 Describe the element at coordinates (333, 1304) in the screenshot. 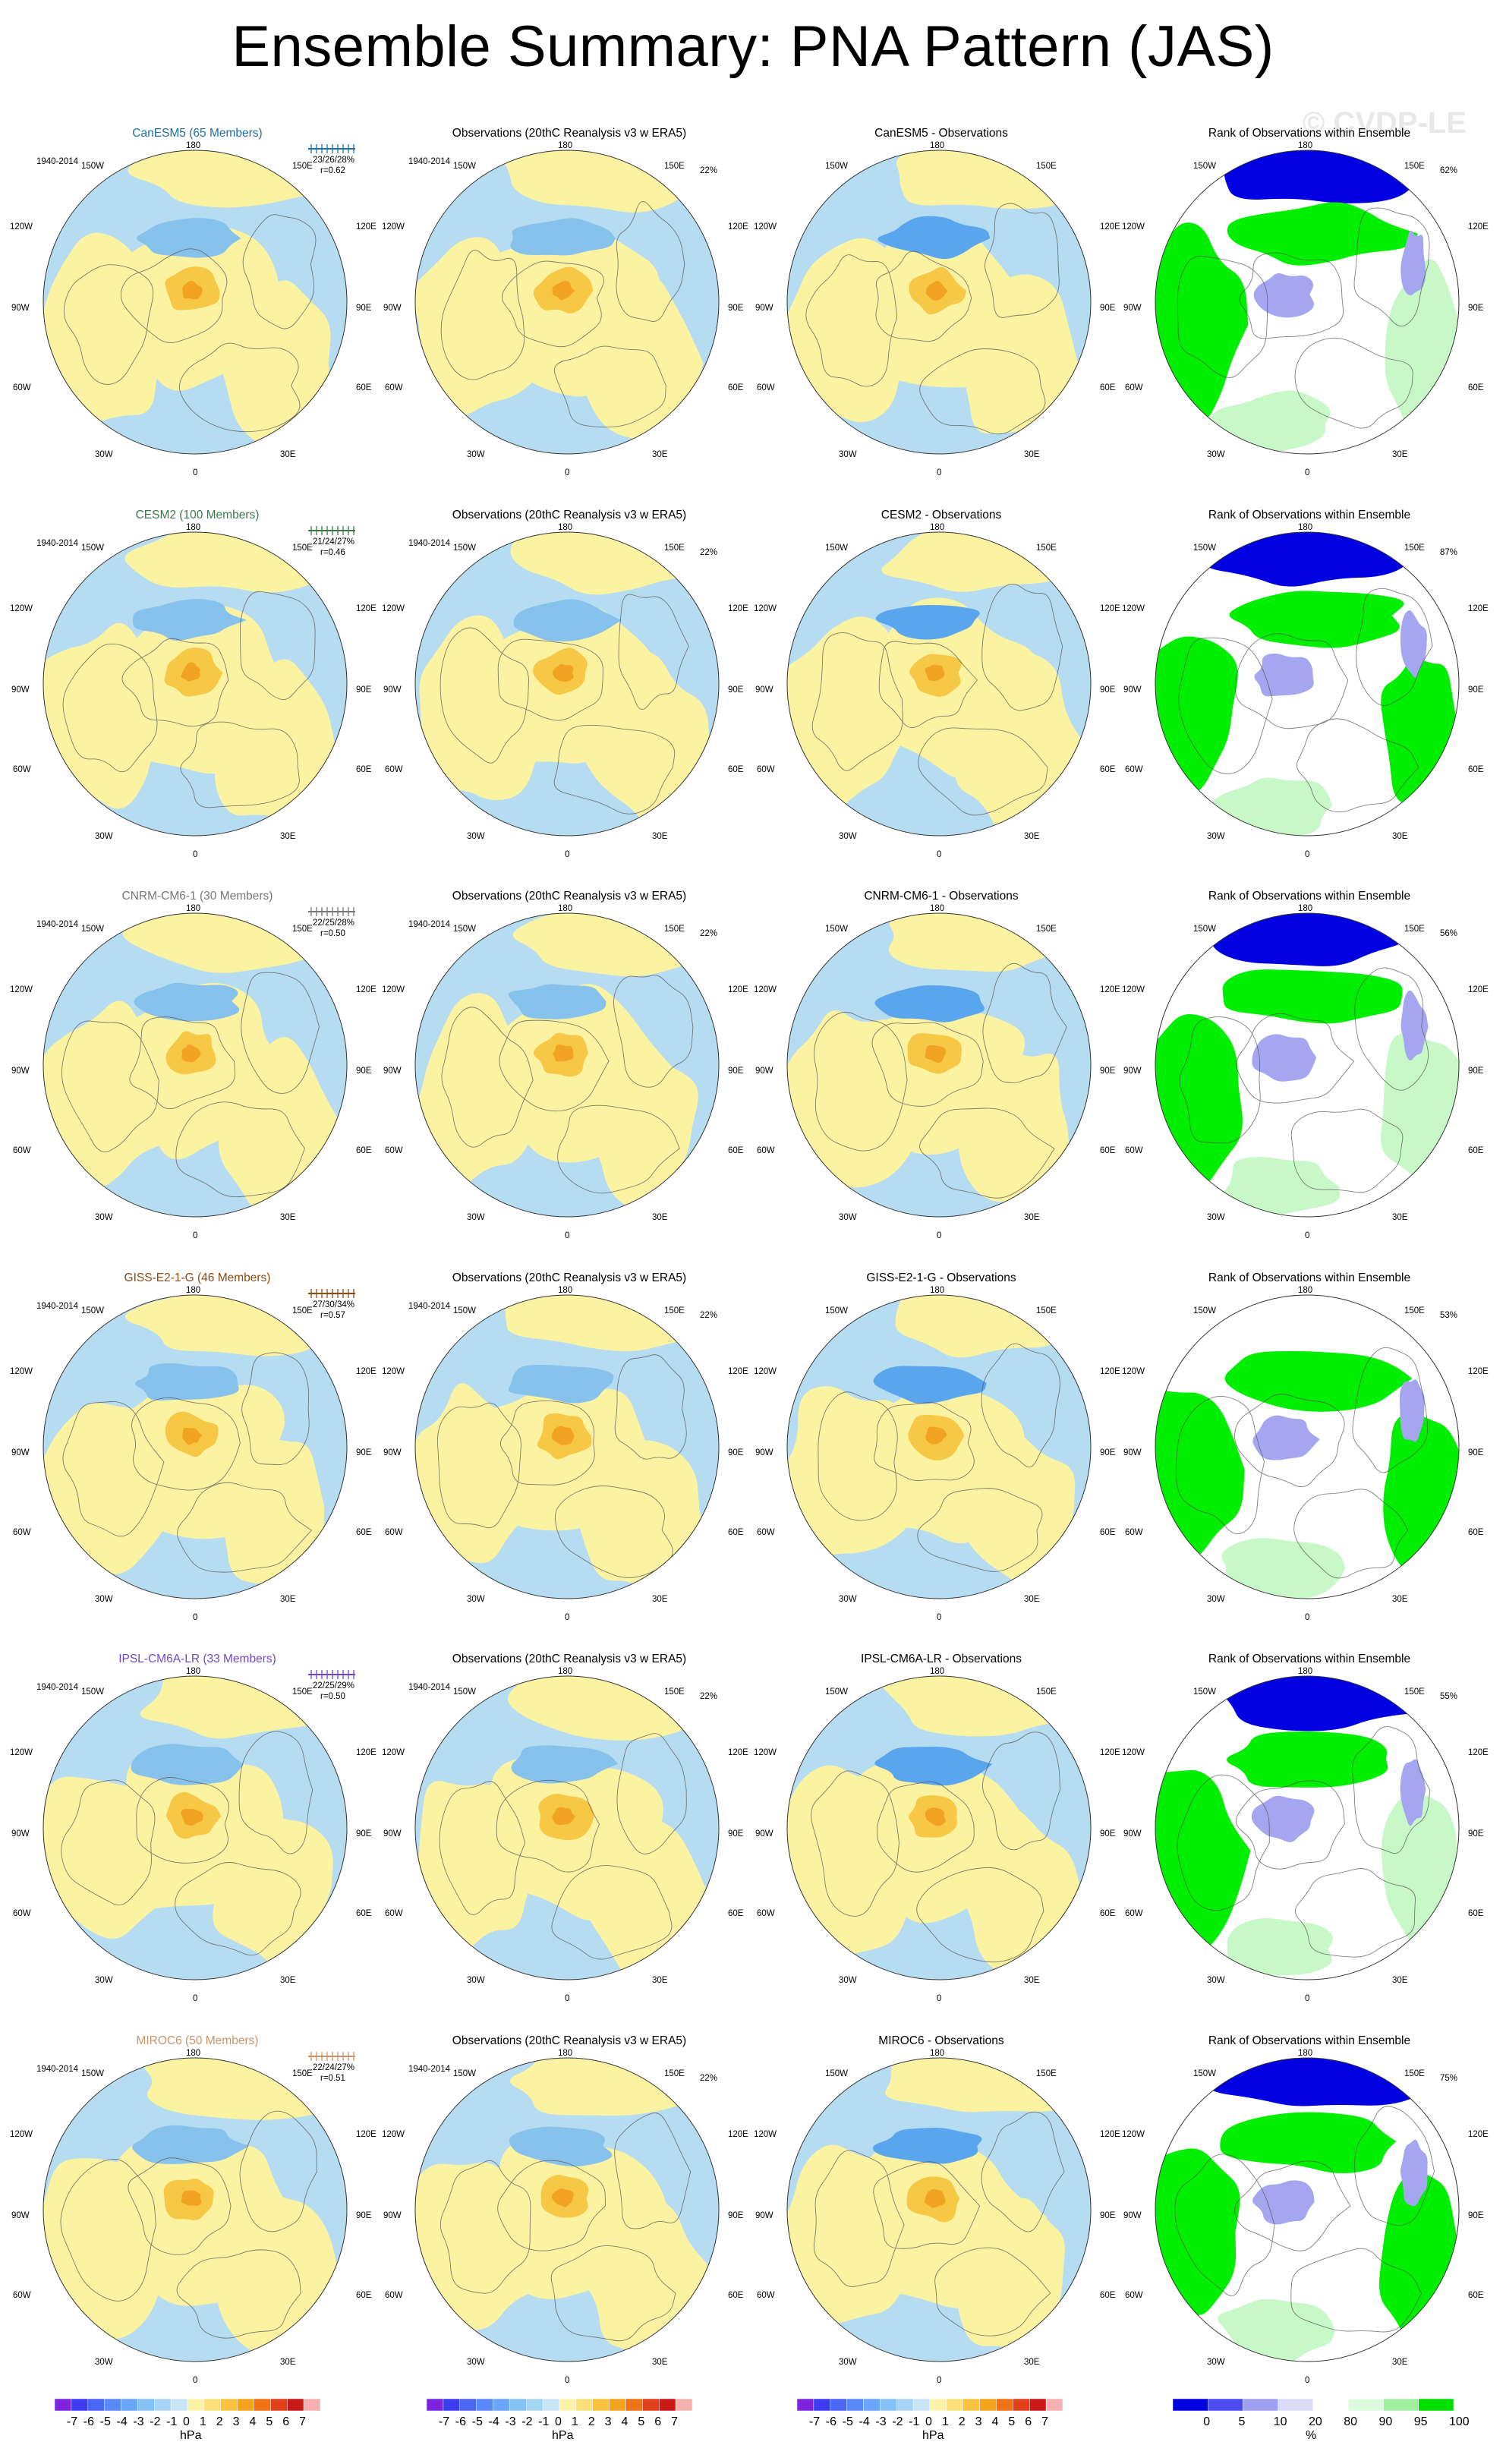

I see `spread-stats: 27/30/34%` at that location.